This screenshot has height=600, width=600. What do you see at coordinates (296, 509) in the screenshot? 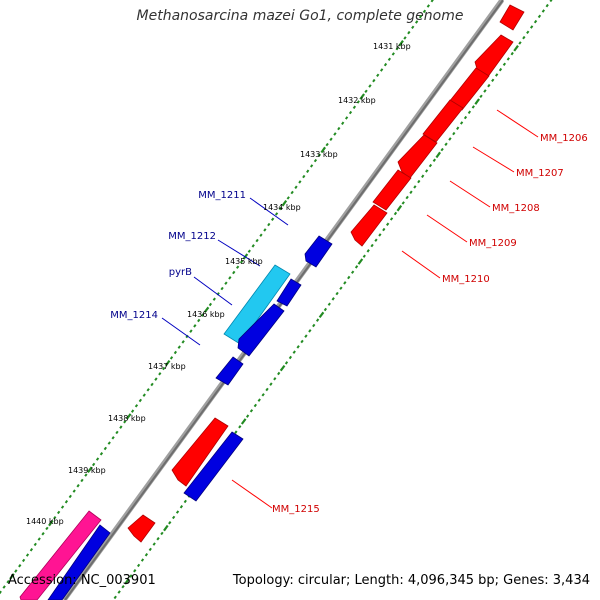
I see `gene-label-mm-1215: MM_1215` at bounding box center [296, 509].